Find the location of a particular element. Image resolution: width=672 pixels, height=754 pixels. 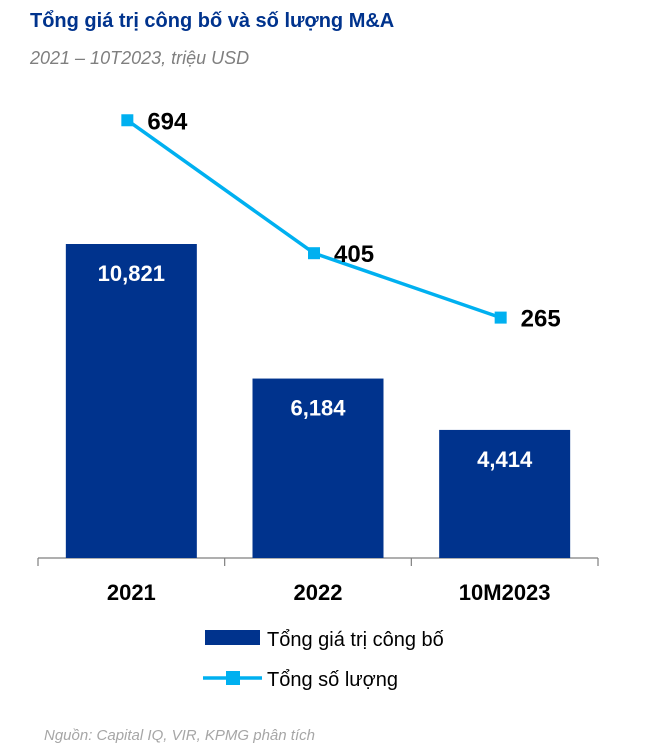

line-data-label: 405 is located at coordinates (354, 254).